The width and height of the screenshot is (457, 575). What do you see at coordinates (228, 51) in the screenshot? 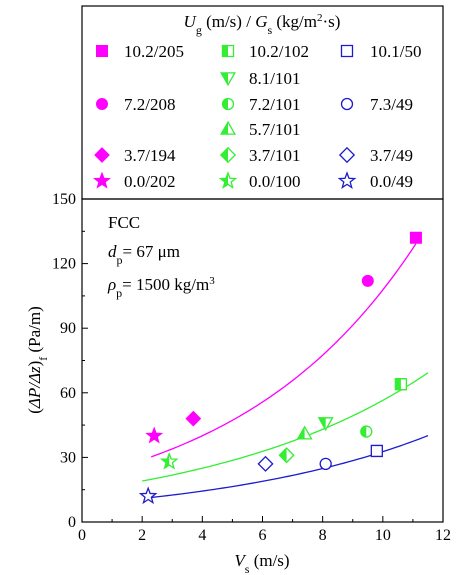
I see `legend-marker-10.2-102` at bounding box center [228, 51].